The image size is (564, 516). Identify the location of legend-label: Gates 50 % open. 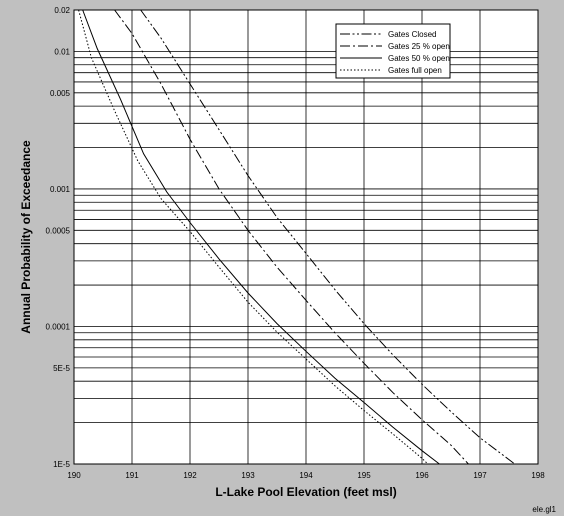
(419, 58).